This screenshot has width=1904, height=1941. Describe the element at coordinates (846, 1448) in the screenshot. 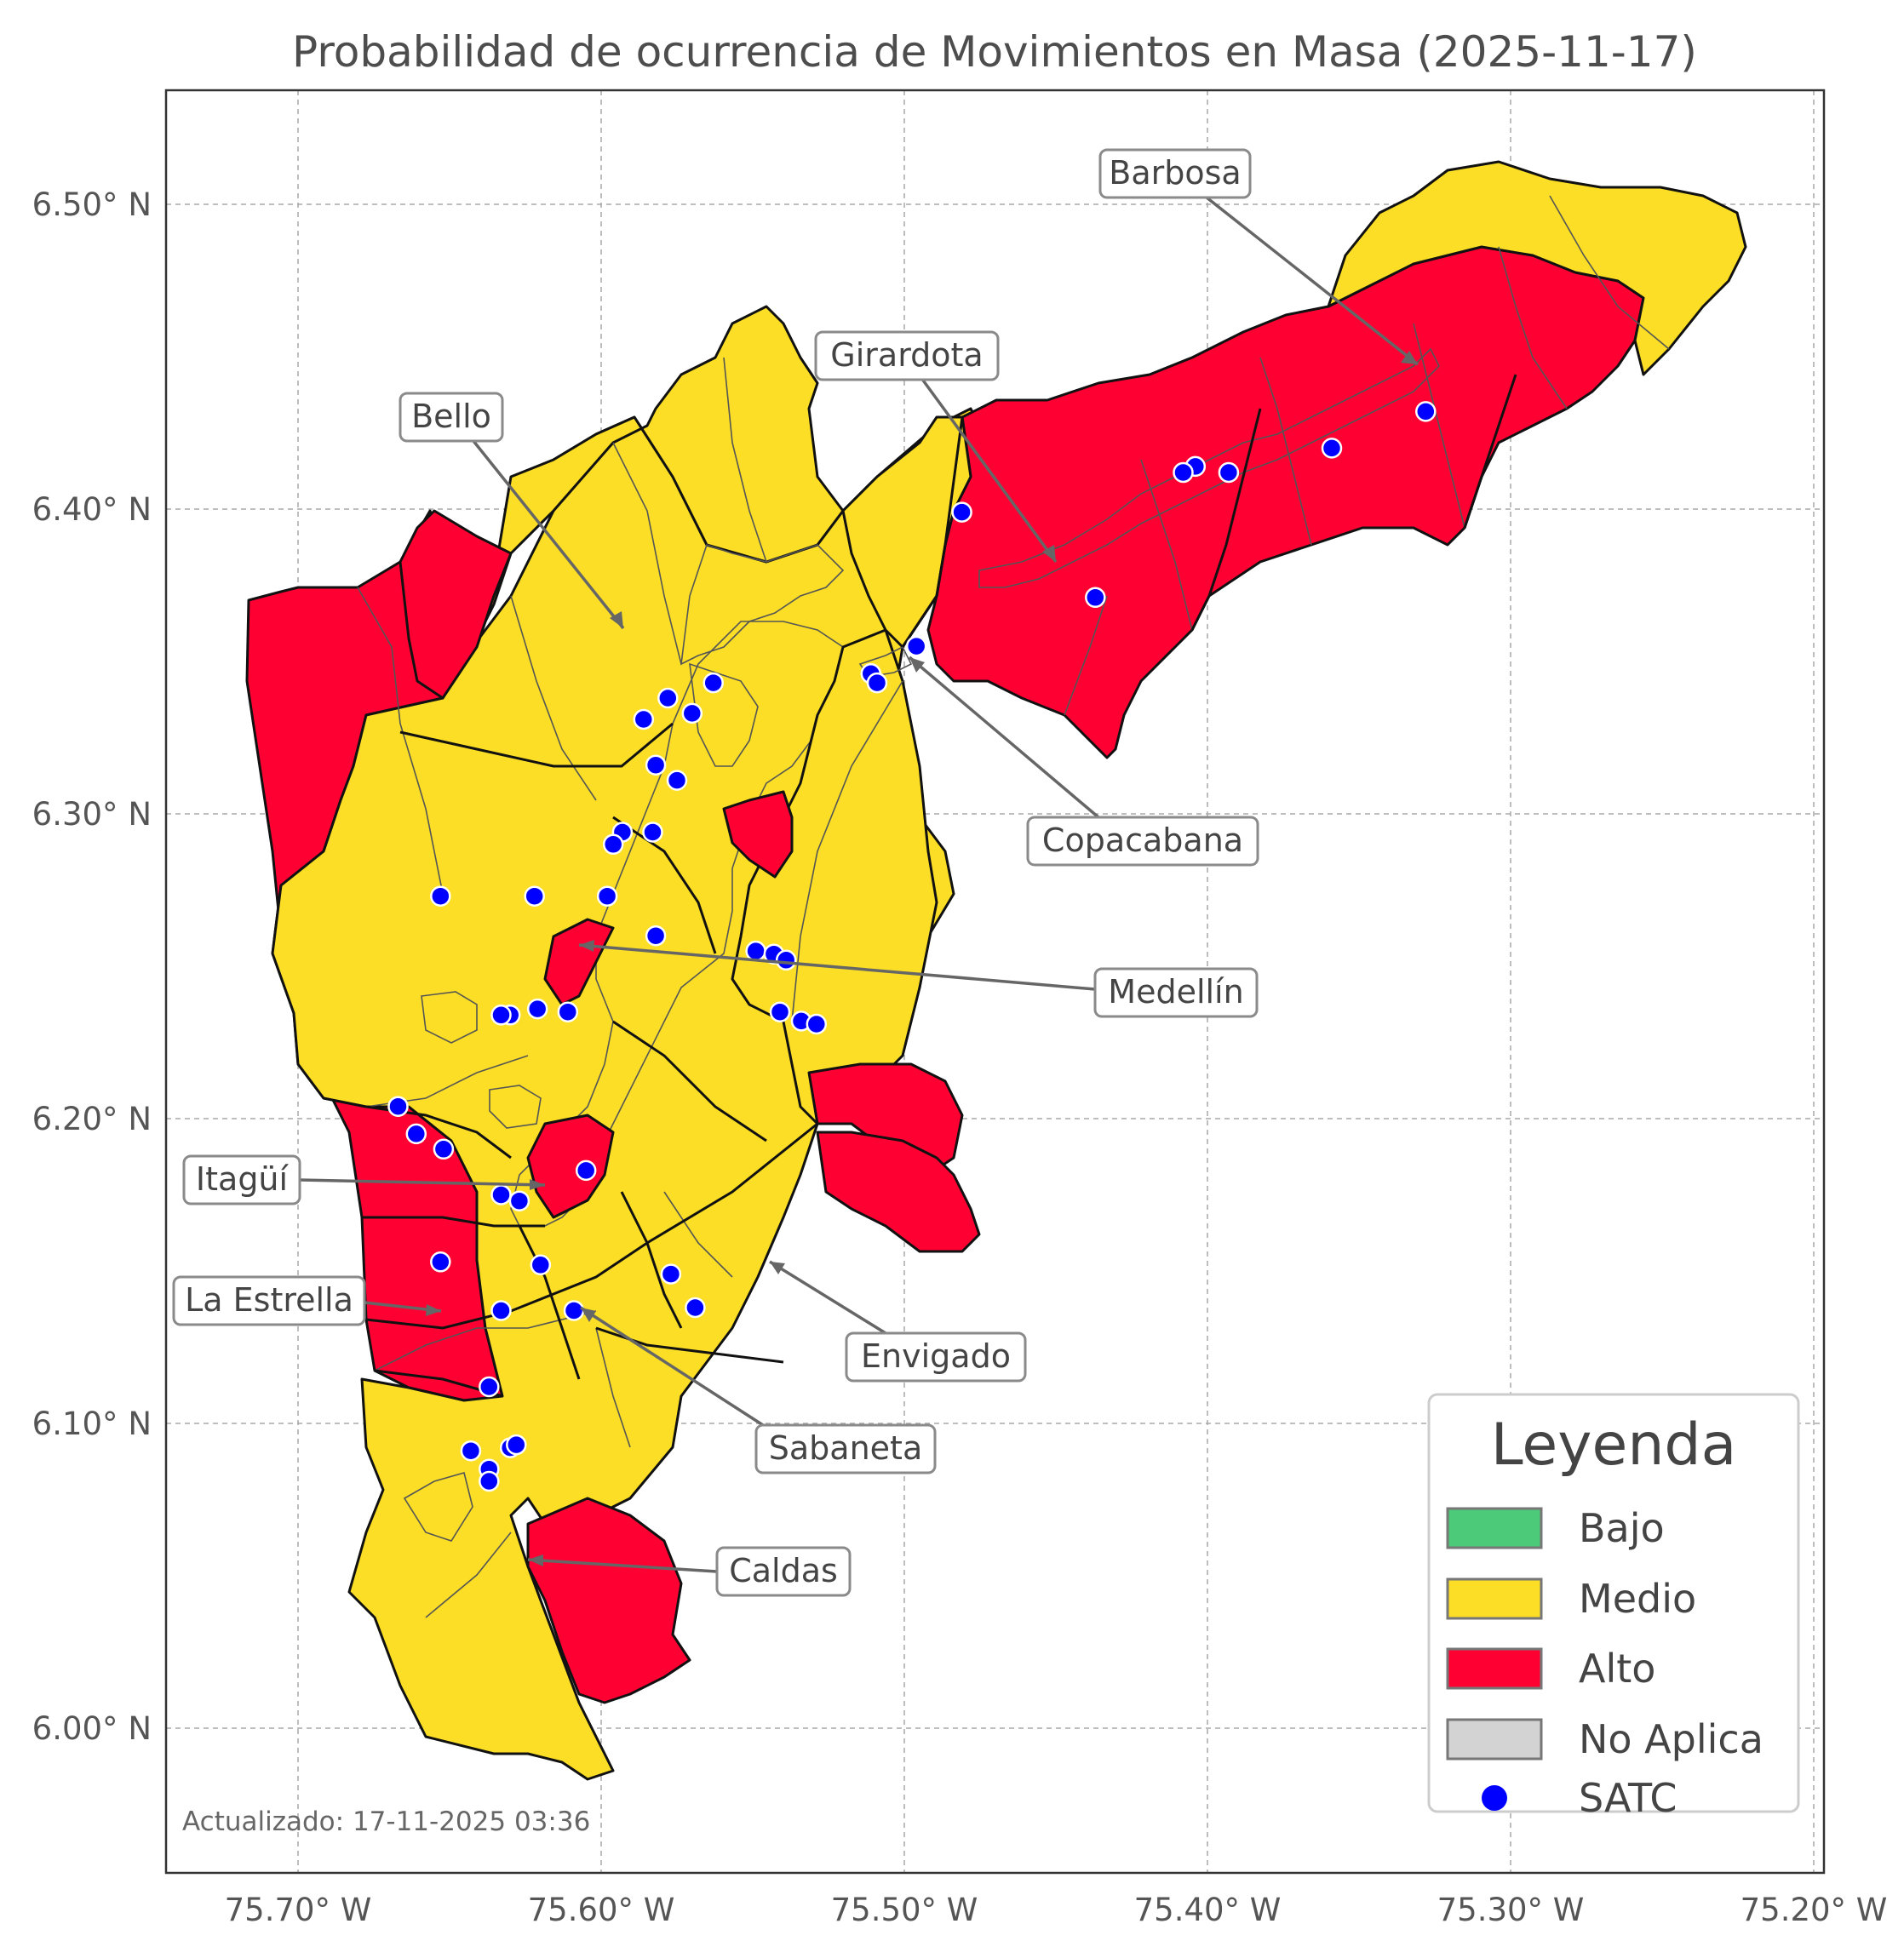

I see `label-sabaneta-text: Sabaneta` at that location.